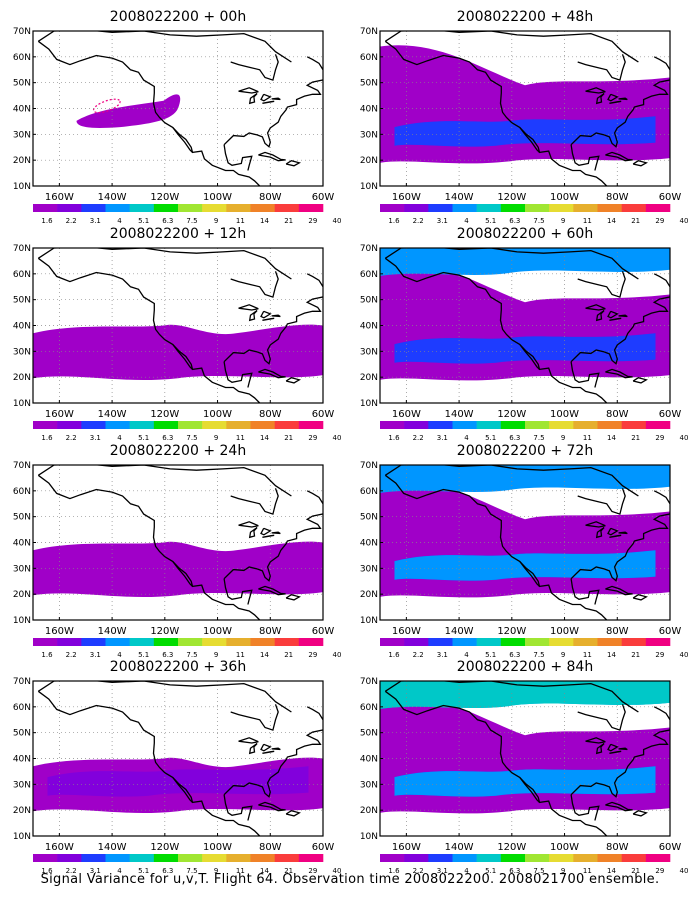  I want to click on lat-tick-label: 30N, so click(369, 352).